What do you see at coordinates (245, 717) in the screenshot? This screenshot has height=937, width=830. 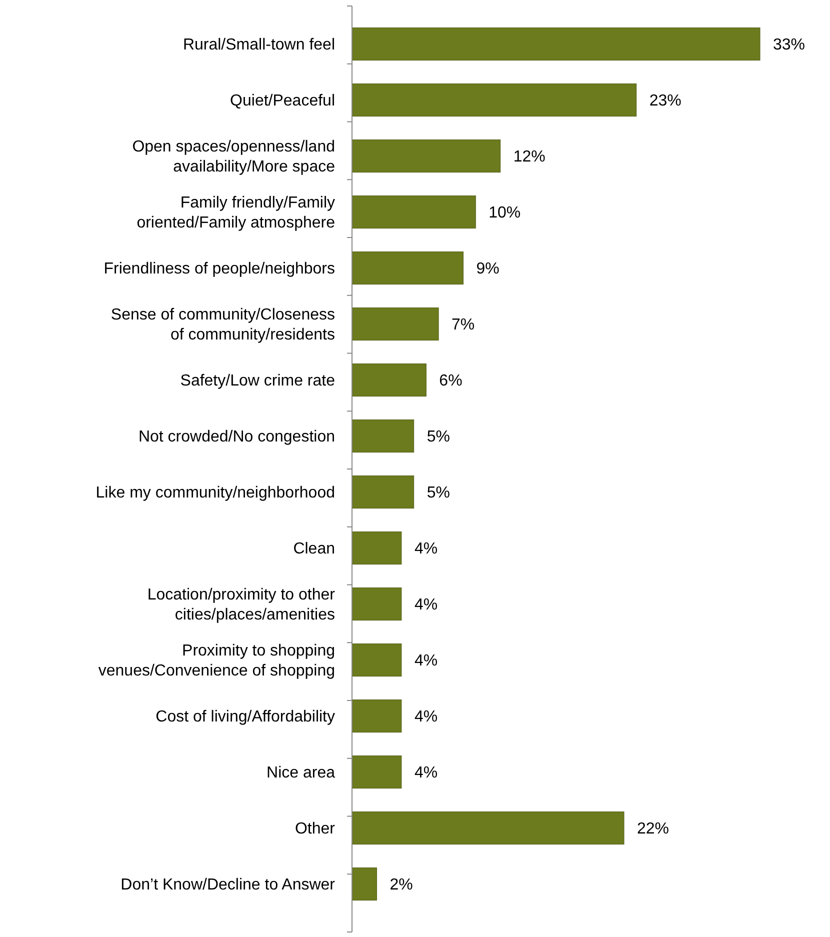 I see `y-tick-label: Cost of living/Affordability` at bounding box center [245, 717].